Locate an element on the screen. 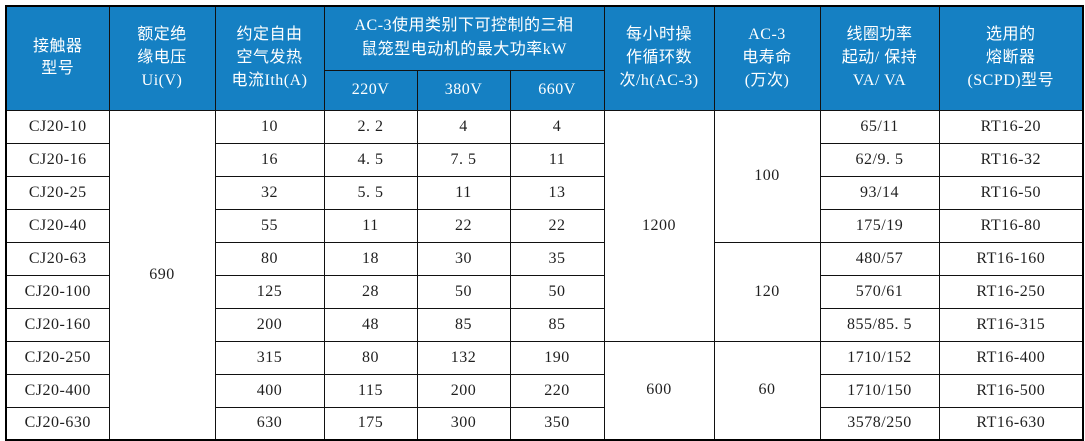 The image size is (1085, 441). cell-fuse: RT16-500 is located at coordinates (1011, 390).